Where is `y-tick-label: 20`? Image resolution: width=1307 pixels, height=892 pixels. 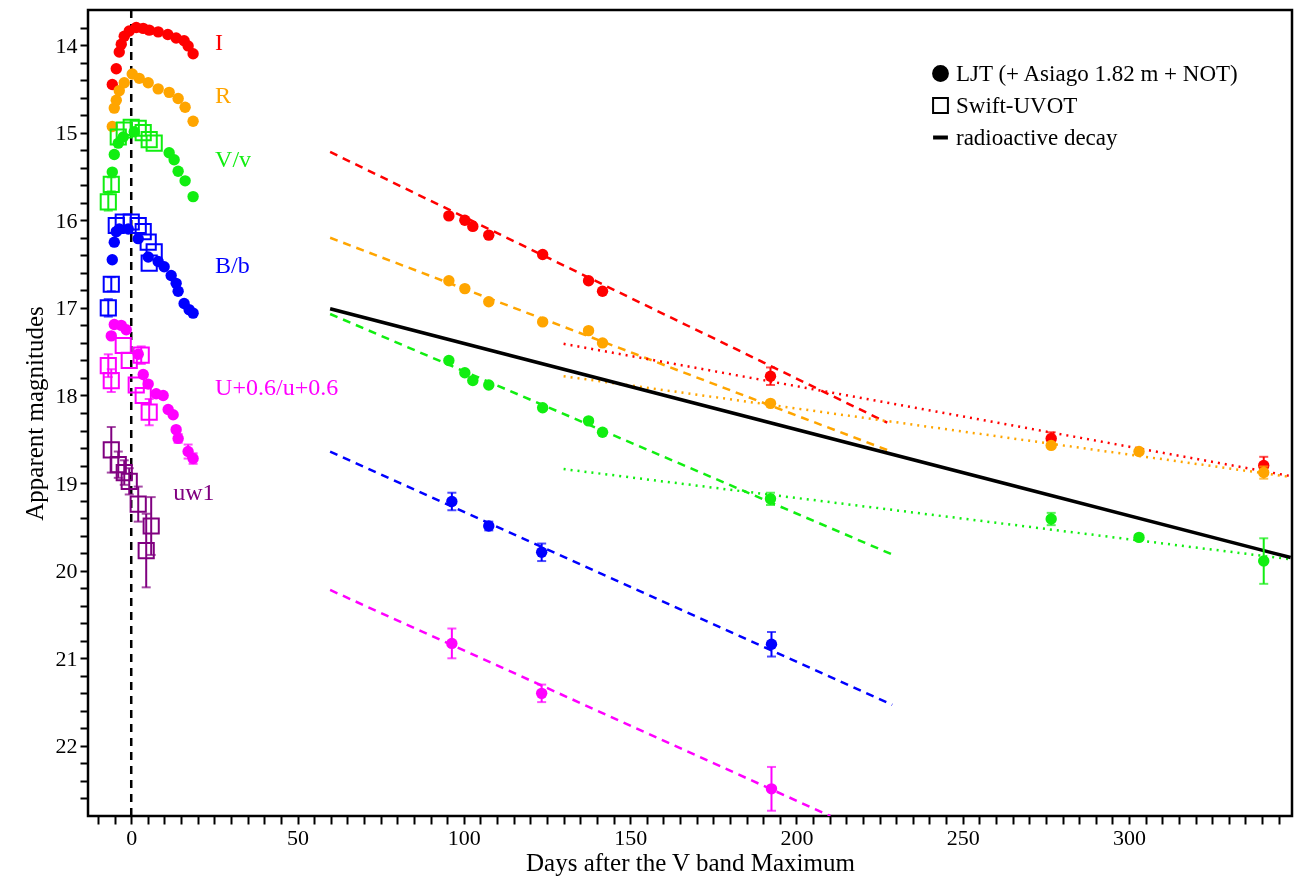
y-tick-label: 20 is located at coordinates (66, 571).